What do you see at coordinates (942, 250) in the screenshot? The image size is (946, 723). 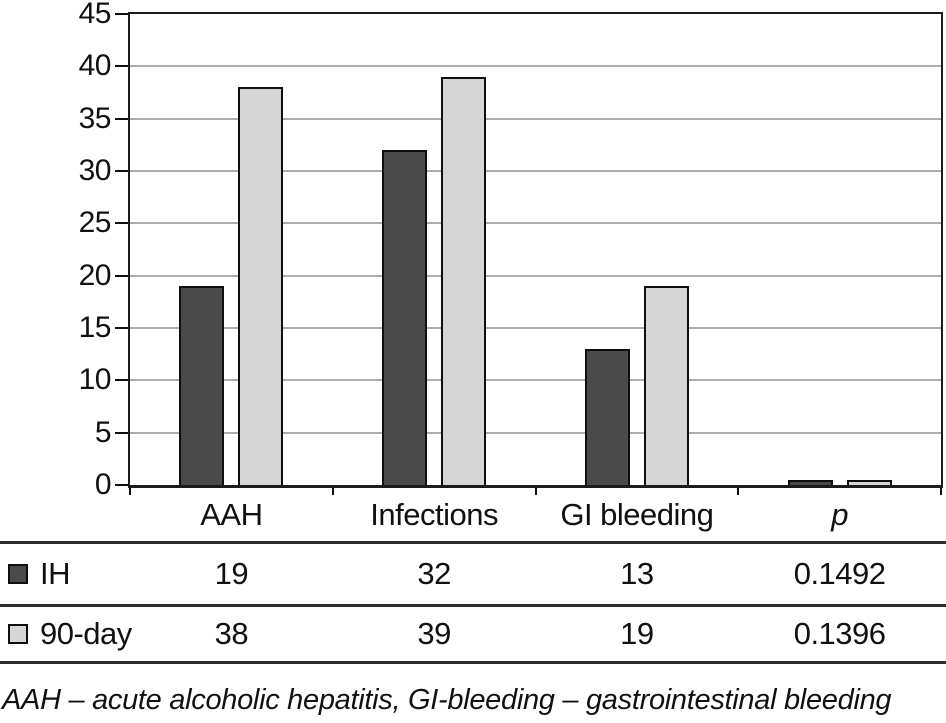 I see `plot-border-right` at bounding box center [942, 250].